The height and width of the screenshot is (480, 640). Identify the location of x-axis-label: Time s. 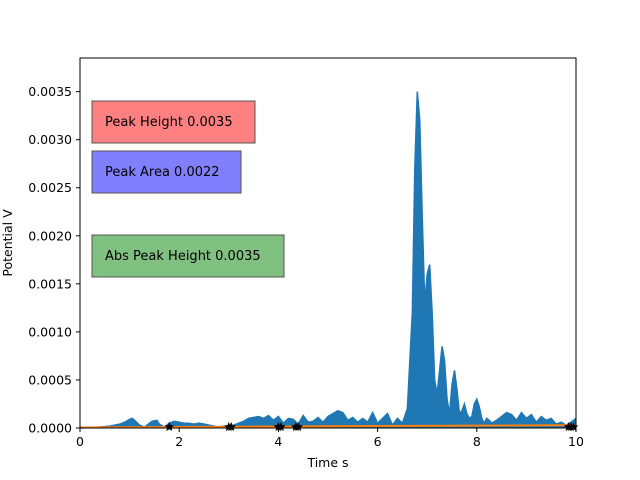
(327, 462).